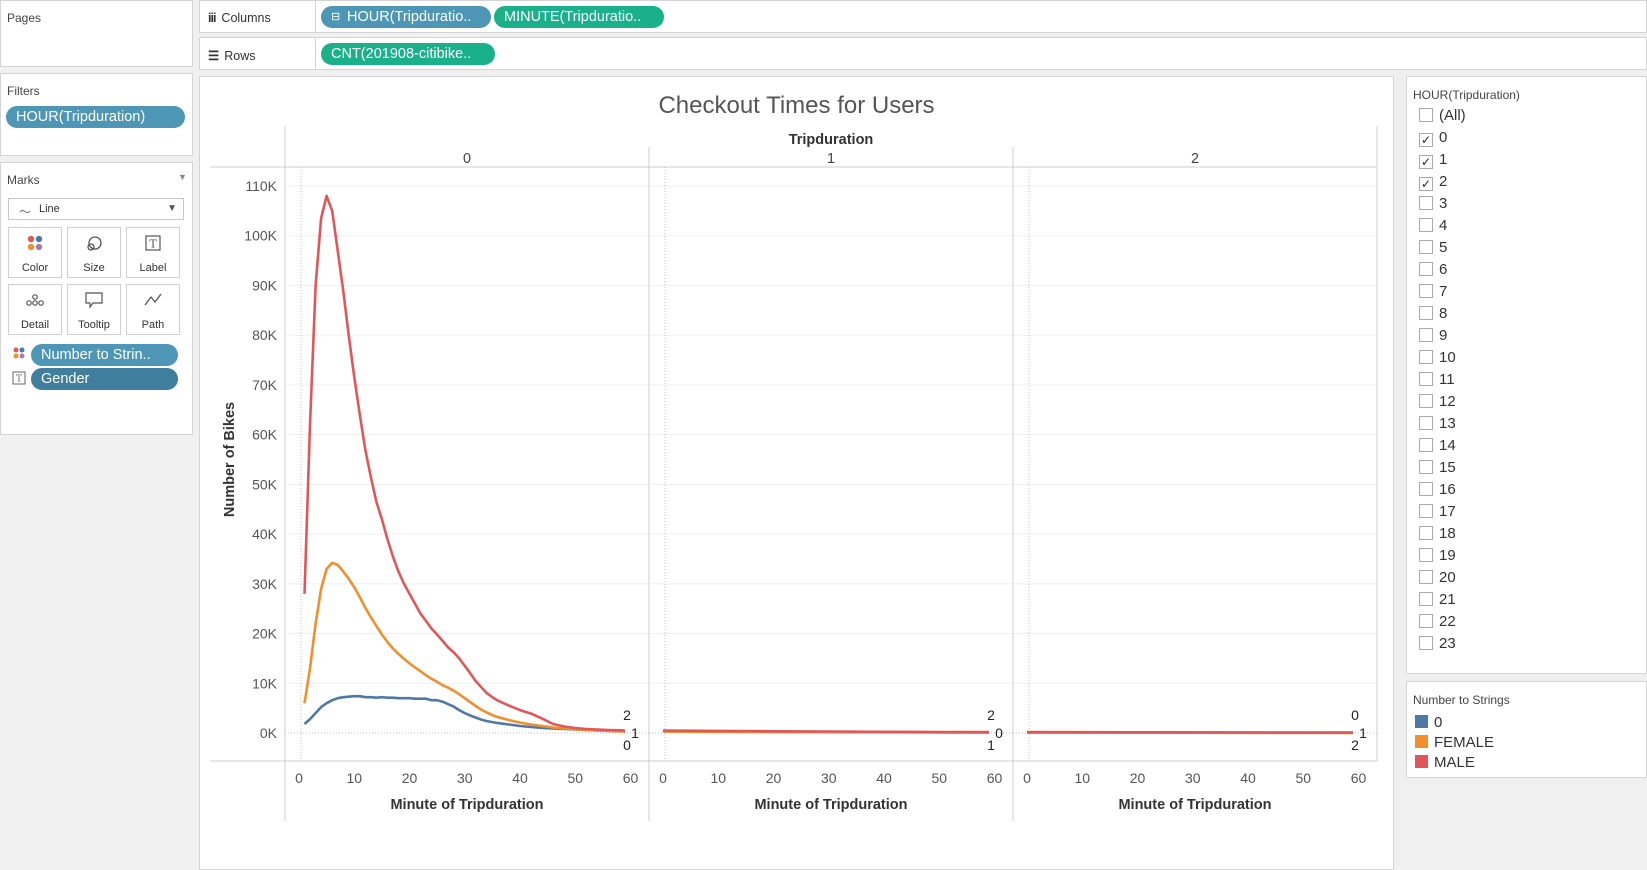 Image resolution: width=1647 pixels, height=870 pixels. Describe the element at coordinates (1027, 778) in the screenshot. I see `x-tick-label: 0` at that location.